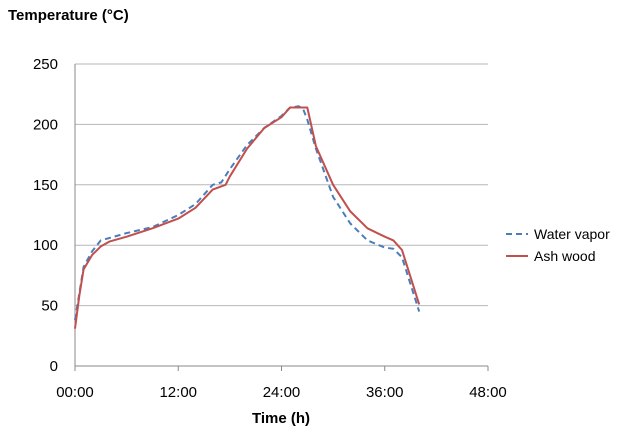 This screenshot has height=431, width=624. Describe the element at coordinates (558, 245) in the screenshot. I see `legend: Water vapor Ash wood` at that location.